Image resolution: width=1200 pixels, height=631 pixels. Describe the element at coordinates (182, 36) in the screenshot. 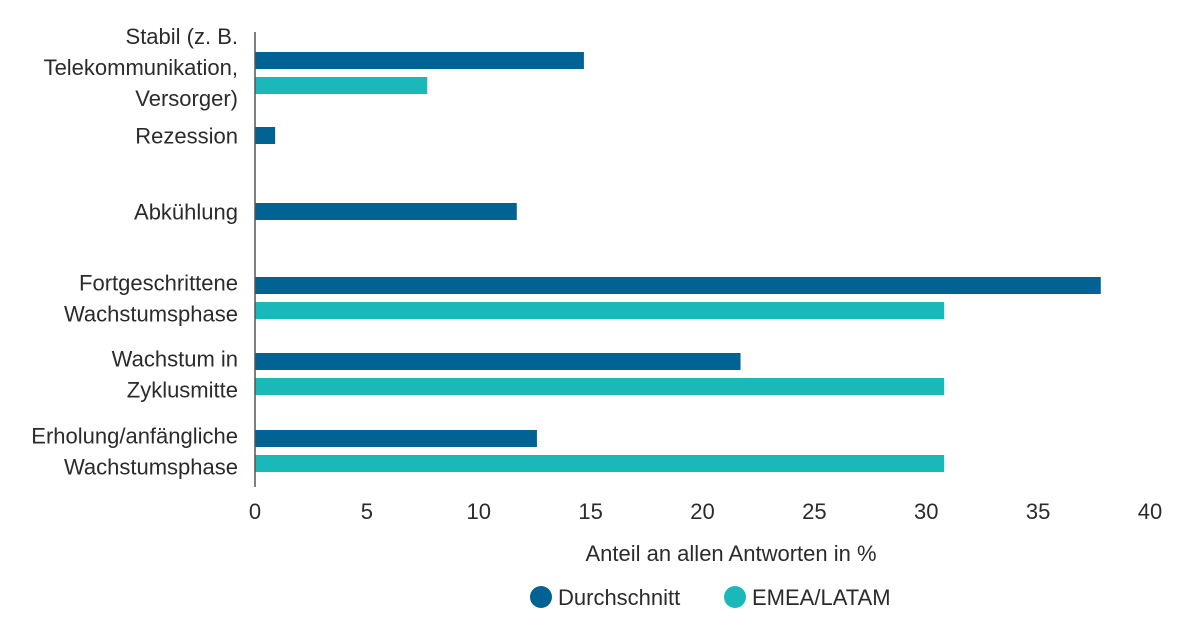

I see `category-label-line: Stabil (z. B.` at that location.